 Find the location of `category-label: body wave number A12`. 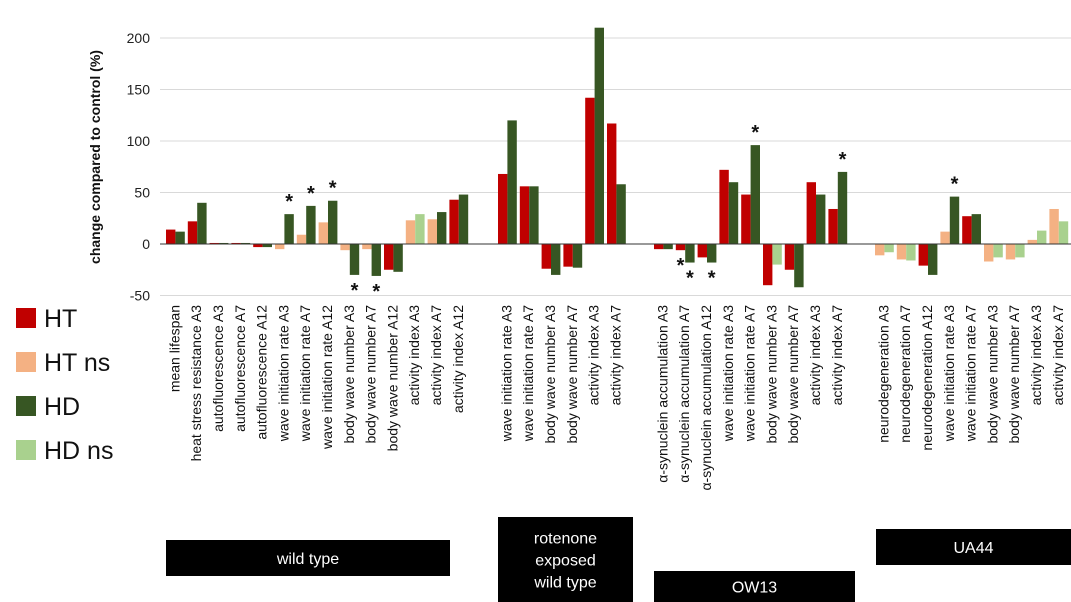

category-label: body wave number A12 is located at coordinates (392, 378).